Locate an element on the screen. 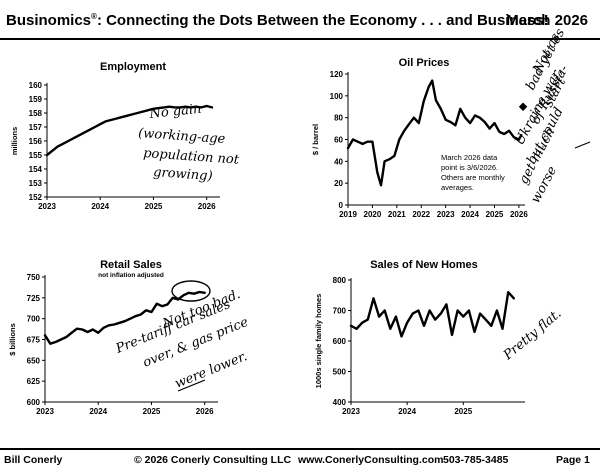 Image resolution: width=600 pixels, height=472 pixels. y-tick-label: 157 is located at coordinates (36, 127).